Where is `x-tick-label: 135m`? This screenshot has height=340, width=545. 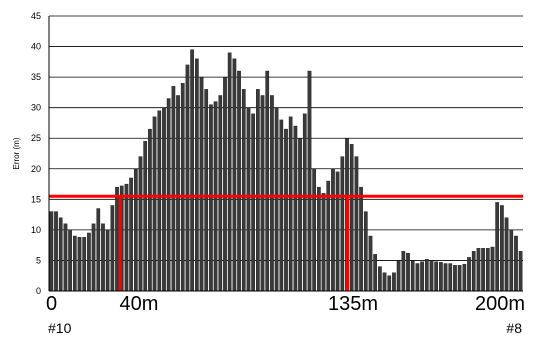
x-tick-label: 135m is located at coordinates (353, 304).